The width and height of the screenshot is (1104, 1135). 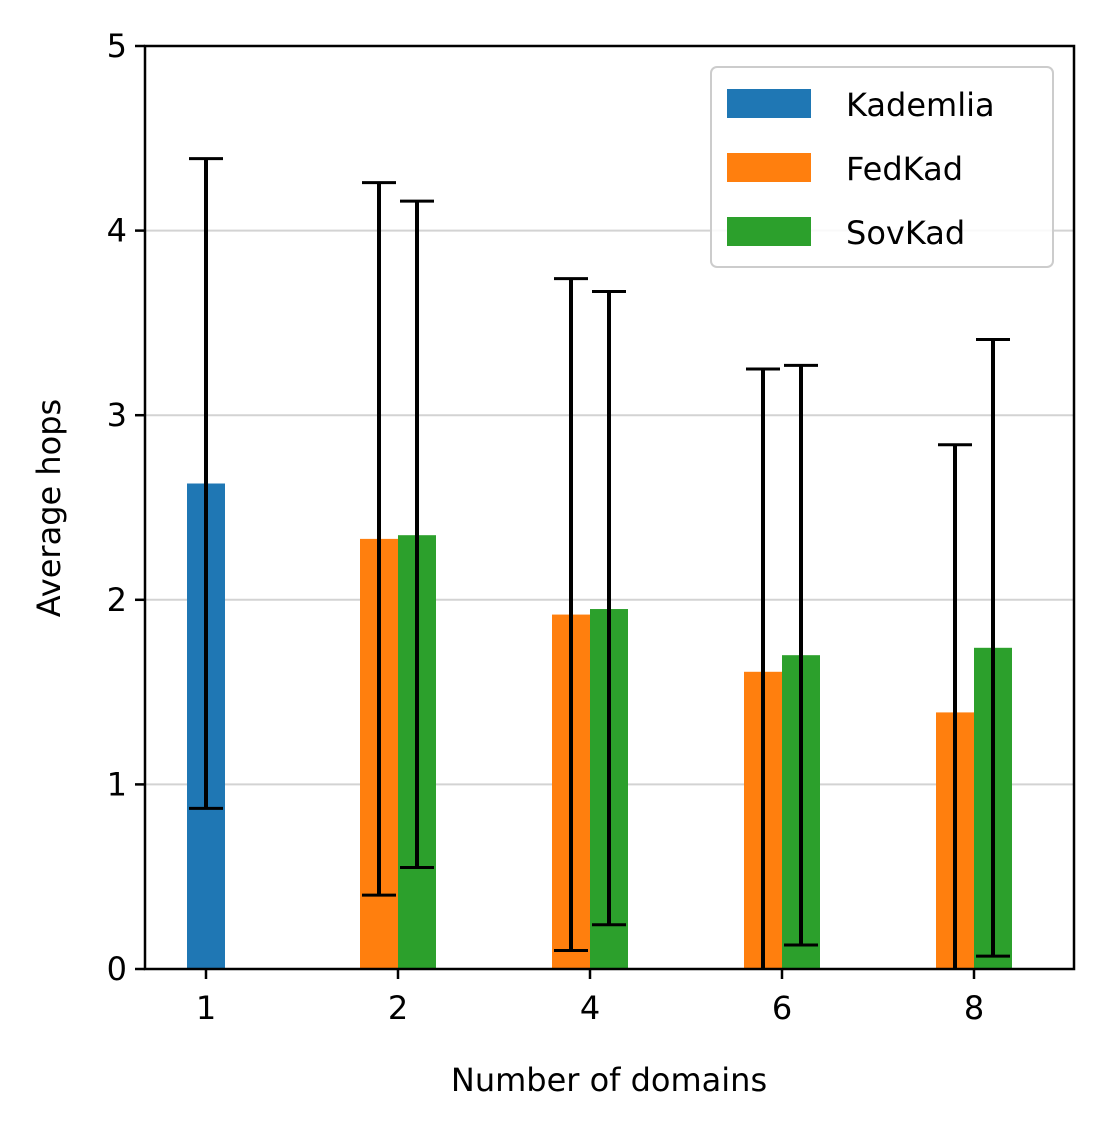 What do you see at coordinates (49, 508) in the screenshot?
I see `y-axis-label: Average hops` at bounding box center [49, 508].